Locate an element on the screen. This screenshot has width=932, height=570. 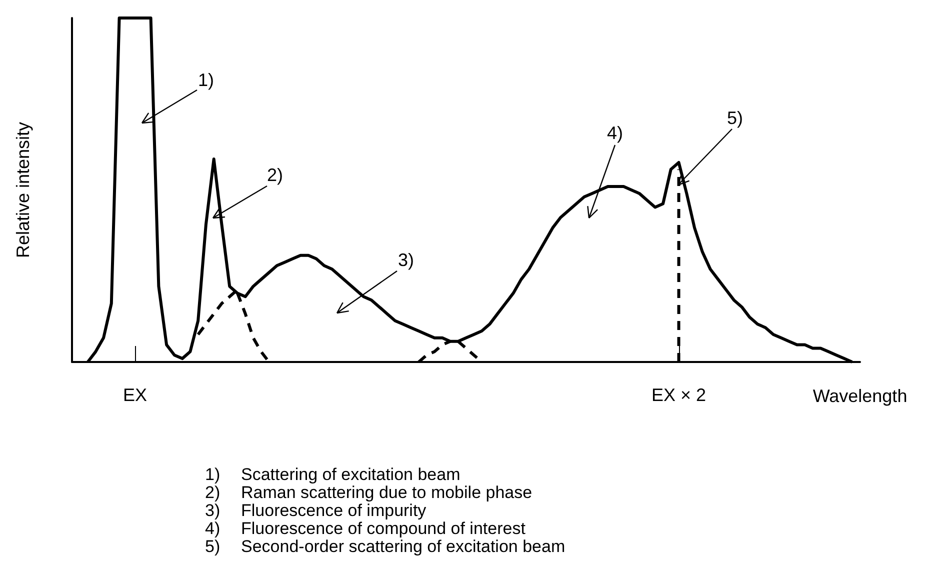
annotation: 5) is located at coordinates (735, 118).